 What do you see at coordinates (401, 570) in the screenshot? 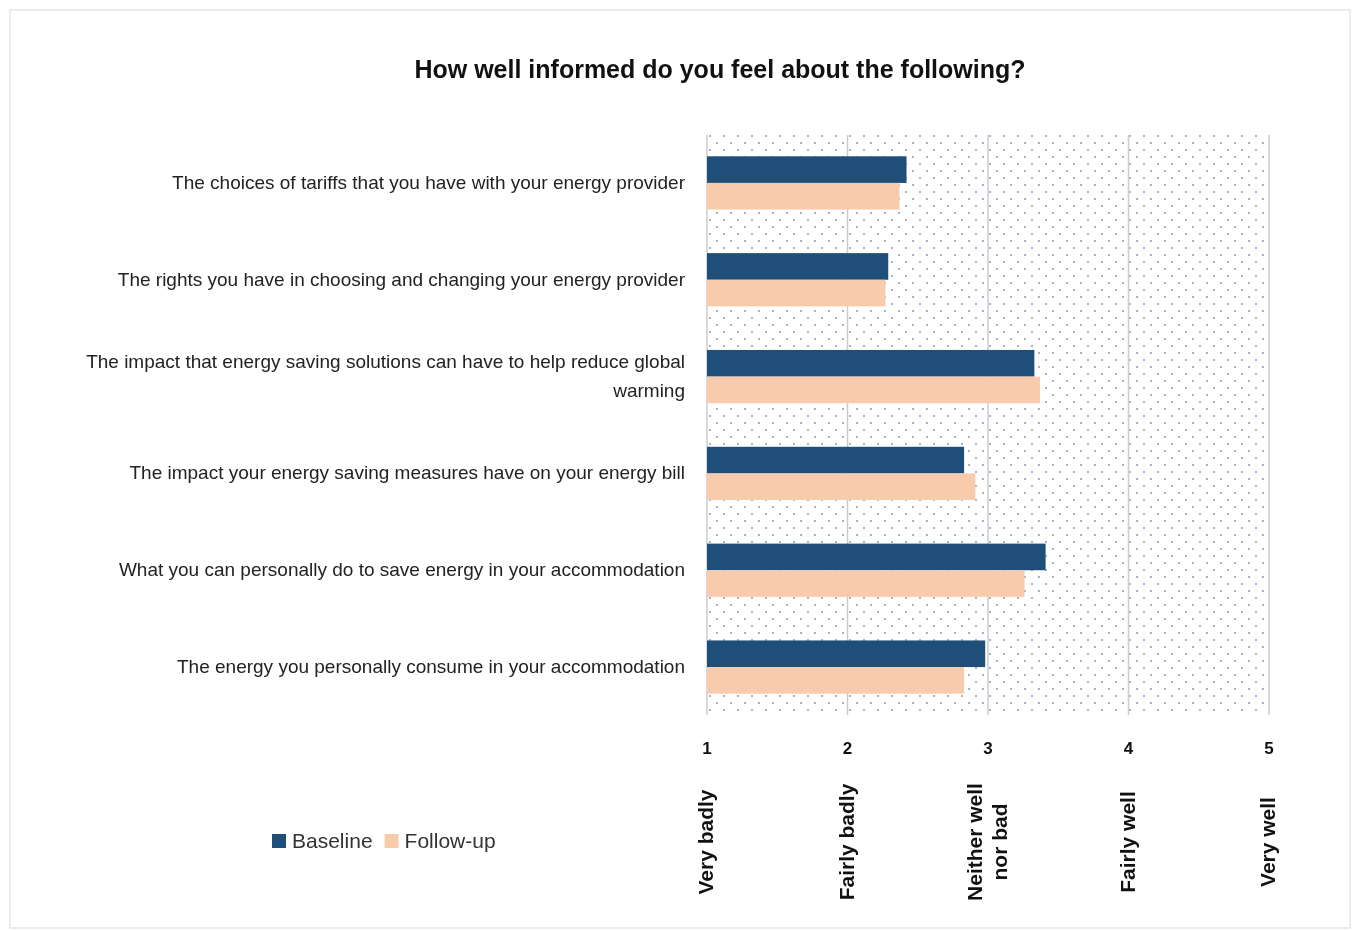
I see `y-tick-label: What you can personally do to save energy in your accommodation` at bounding box center [401, 570].